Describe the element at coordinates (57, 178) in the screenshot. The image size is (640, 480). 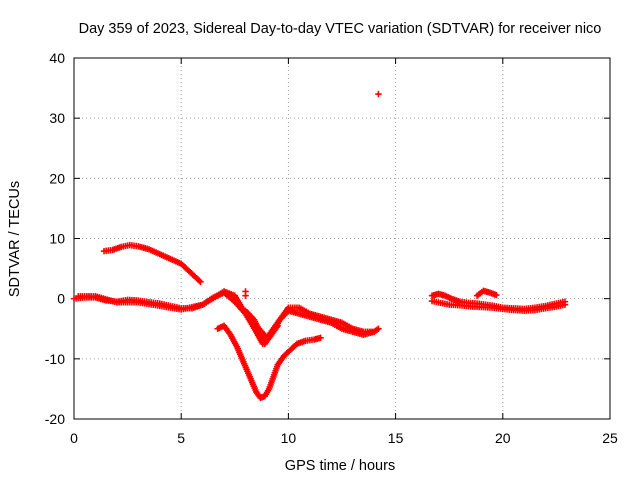
I see `y-tick-label: 20` at that location.